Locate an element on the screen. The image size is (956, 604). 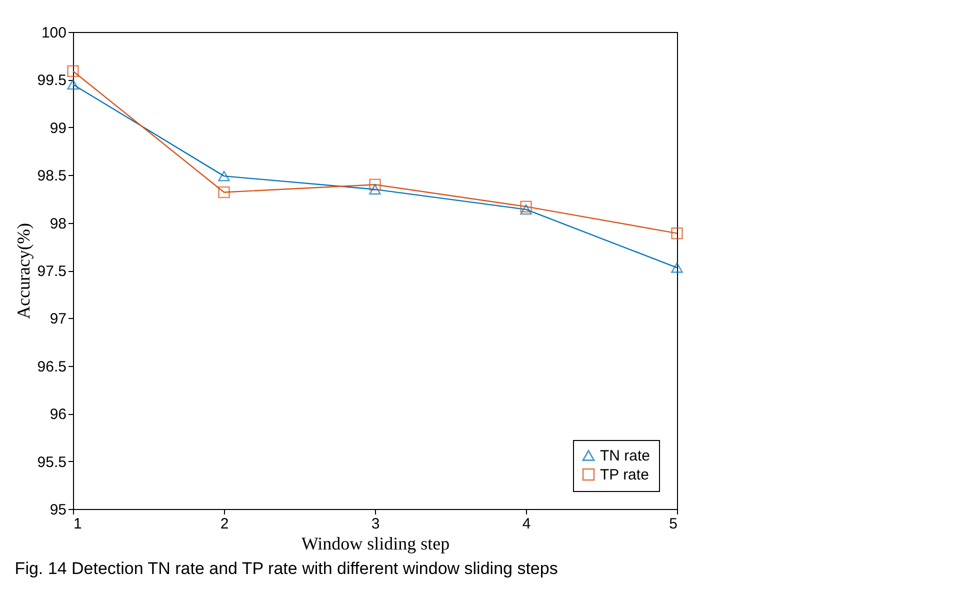
legend-label: TN rate is located at coordinates (625, 456).